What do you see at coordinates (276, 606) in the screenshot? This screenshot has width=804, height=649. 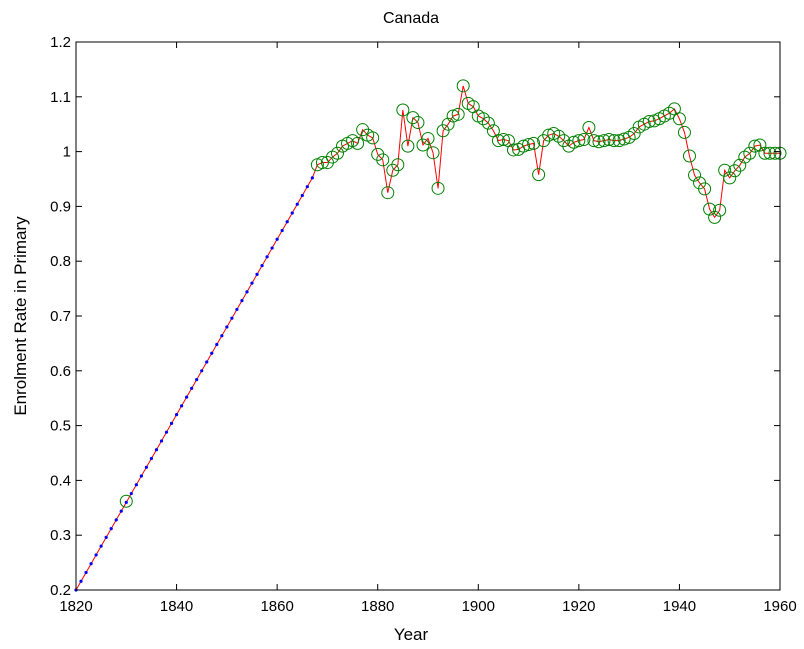 I see `x-tick-label: 1860` at bounding box center [276, 606].